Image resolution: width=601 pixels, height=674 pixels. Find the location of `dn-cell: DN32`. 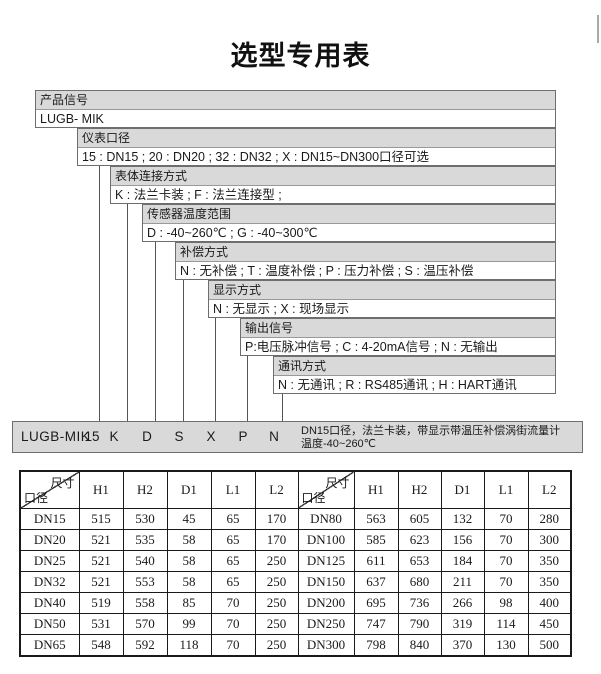

dn-cell: DN32 is located at coordinates (49, 582).